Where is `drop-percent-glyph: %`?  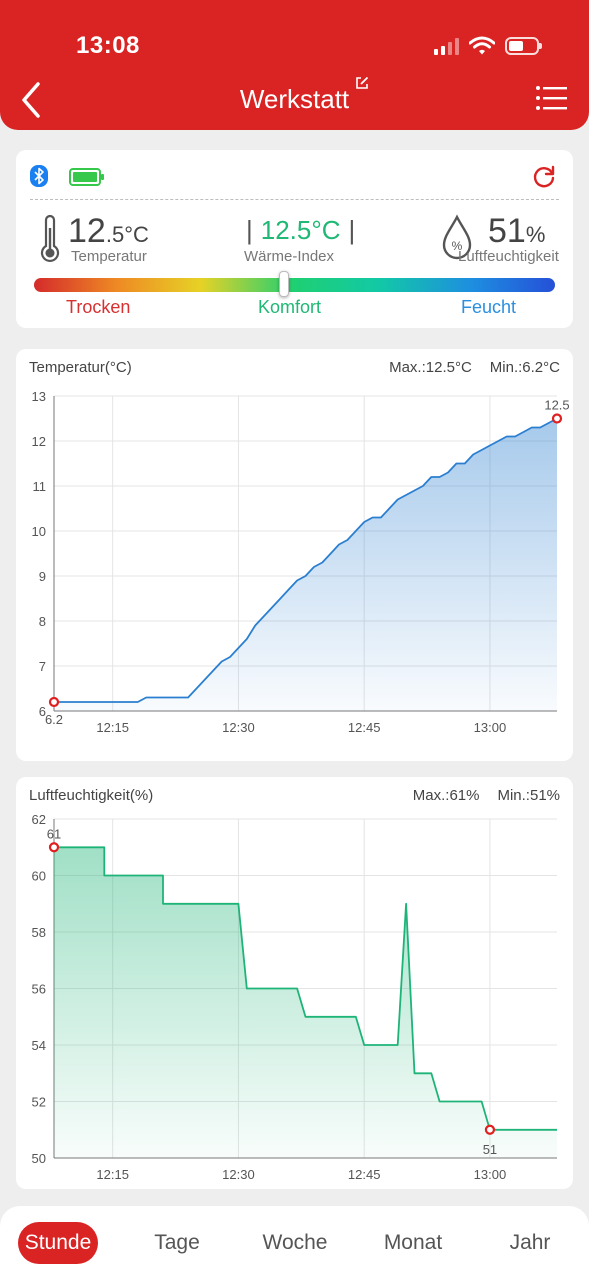 drop-percent-glyph: % is located at coordinates (457, 246).